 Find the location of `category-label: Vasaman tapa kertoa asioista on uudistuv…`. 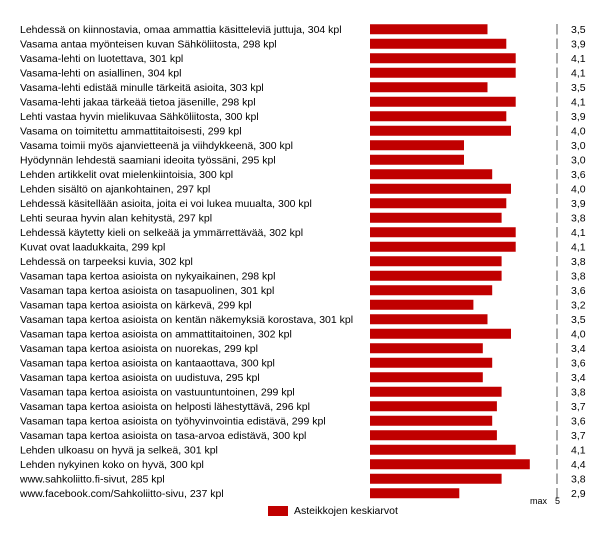

category-label: Vasaman tapa kertoa asioista on uudistuv… is located at coordinates (140, 378).